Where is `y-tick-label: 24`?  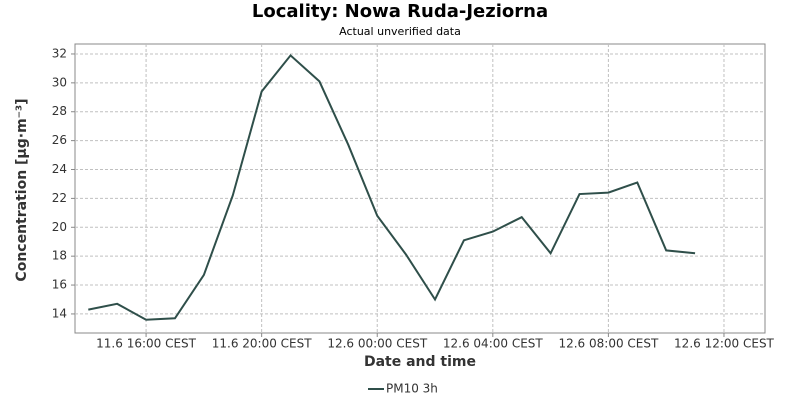 y-tick-label: 24 is located at coordinates (59, 169).